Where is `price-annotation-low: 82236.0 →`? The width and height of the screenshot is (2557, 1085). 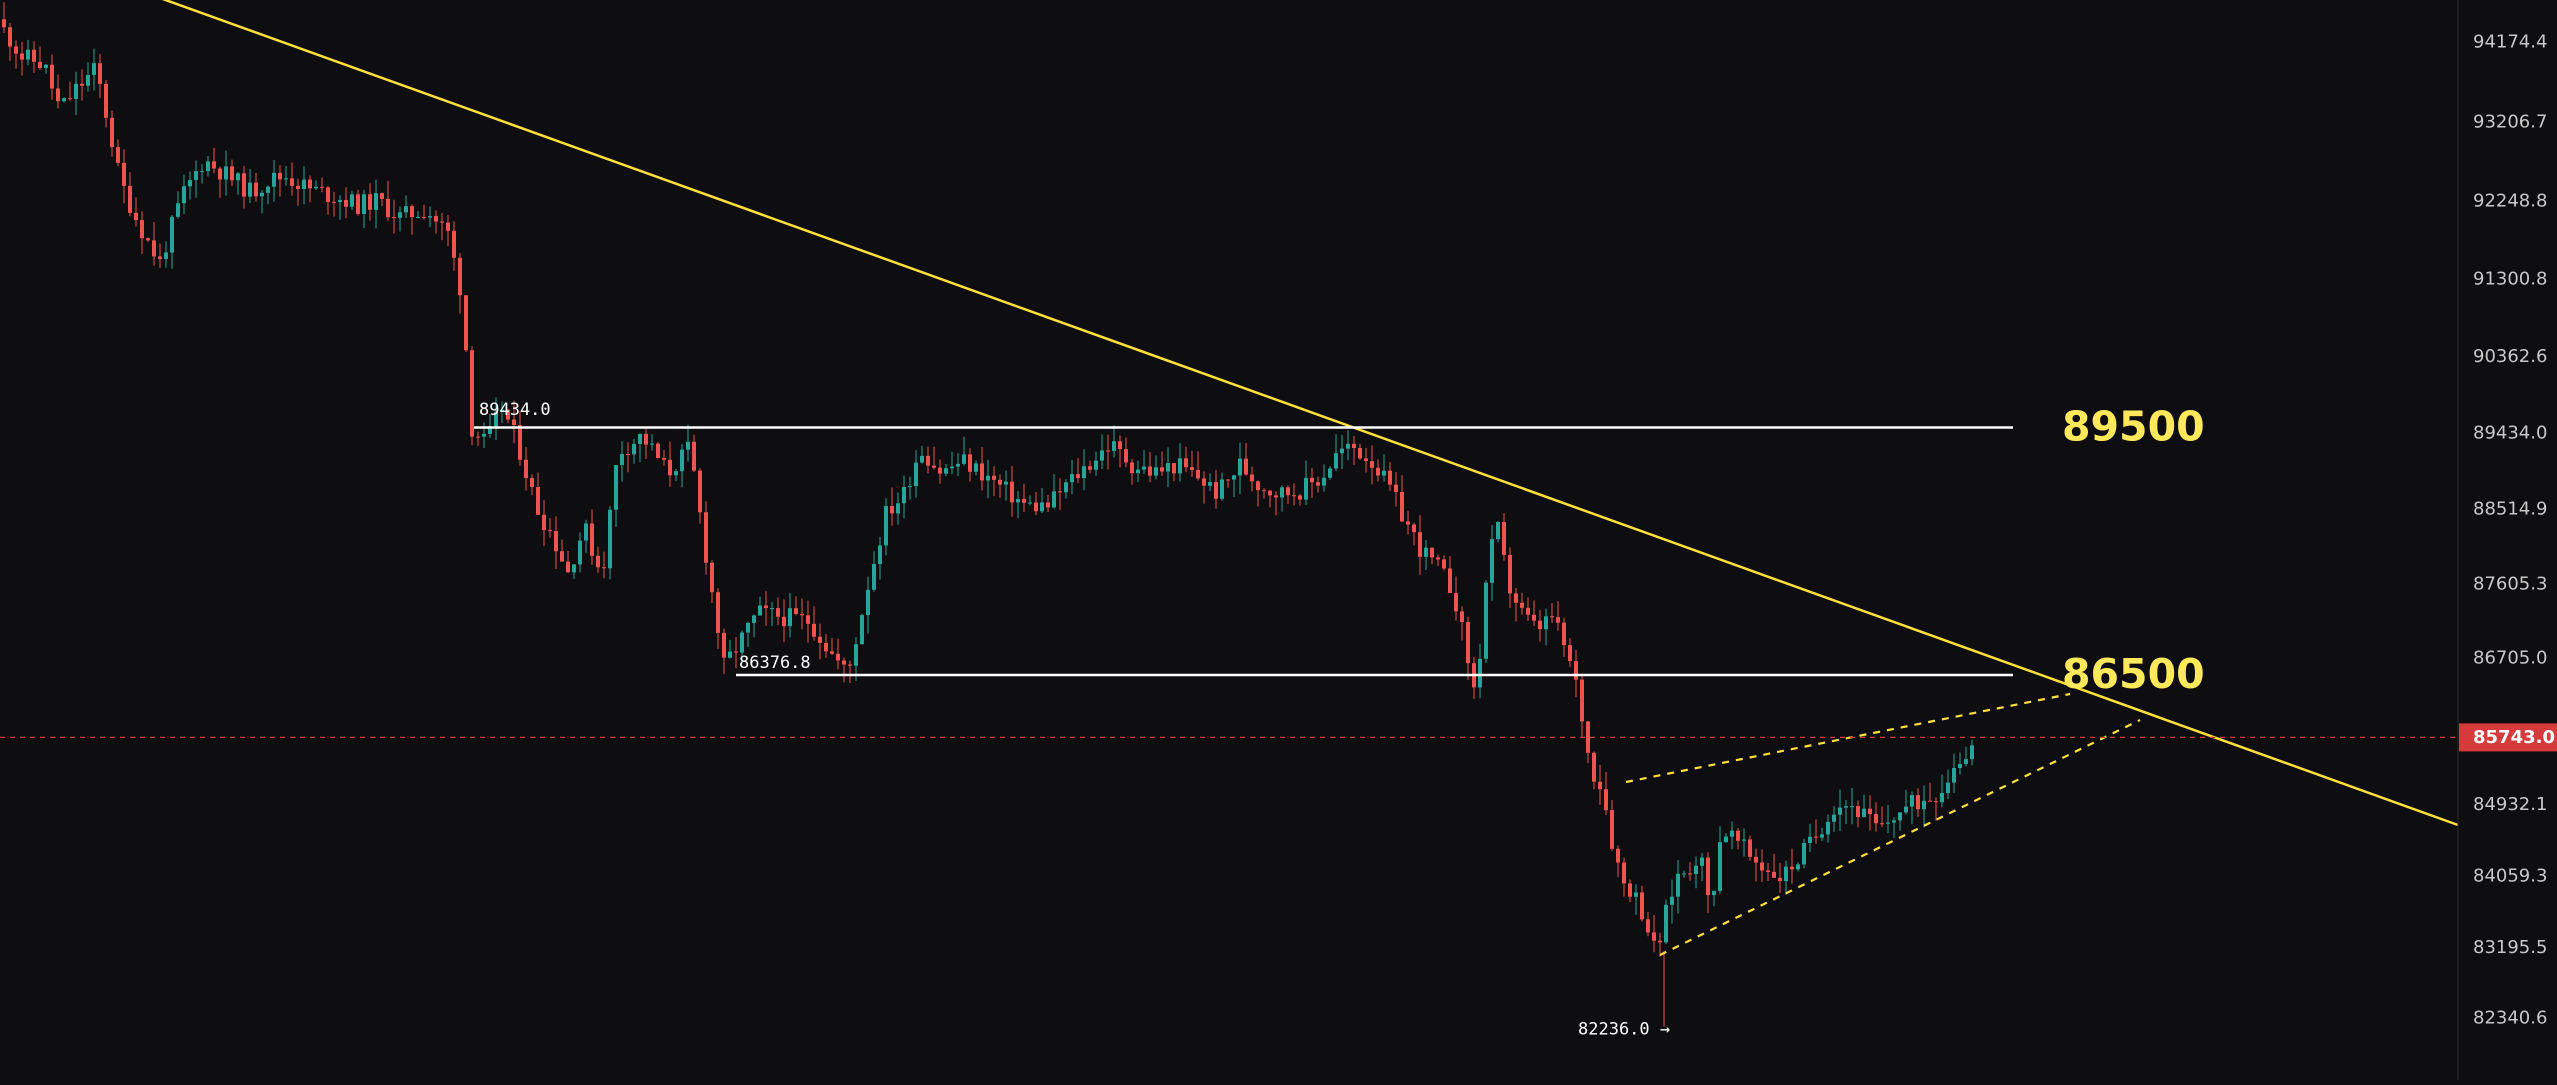
price-annotation-low: 82236.0 → is located at coordinates (1624, 1030).